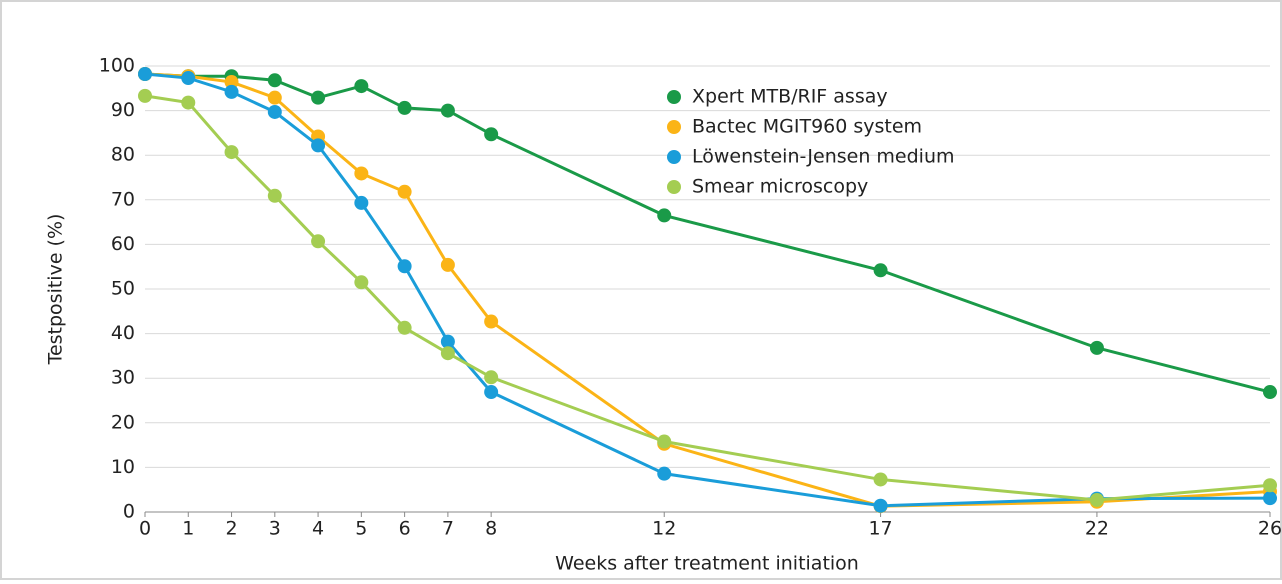 The height and width of the screenshot is (584, 1282). I want to click on legend-label: Xpert MTB/RIF assay, so click(790, 97).